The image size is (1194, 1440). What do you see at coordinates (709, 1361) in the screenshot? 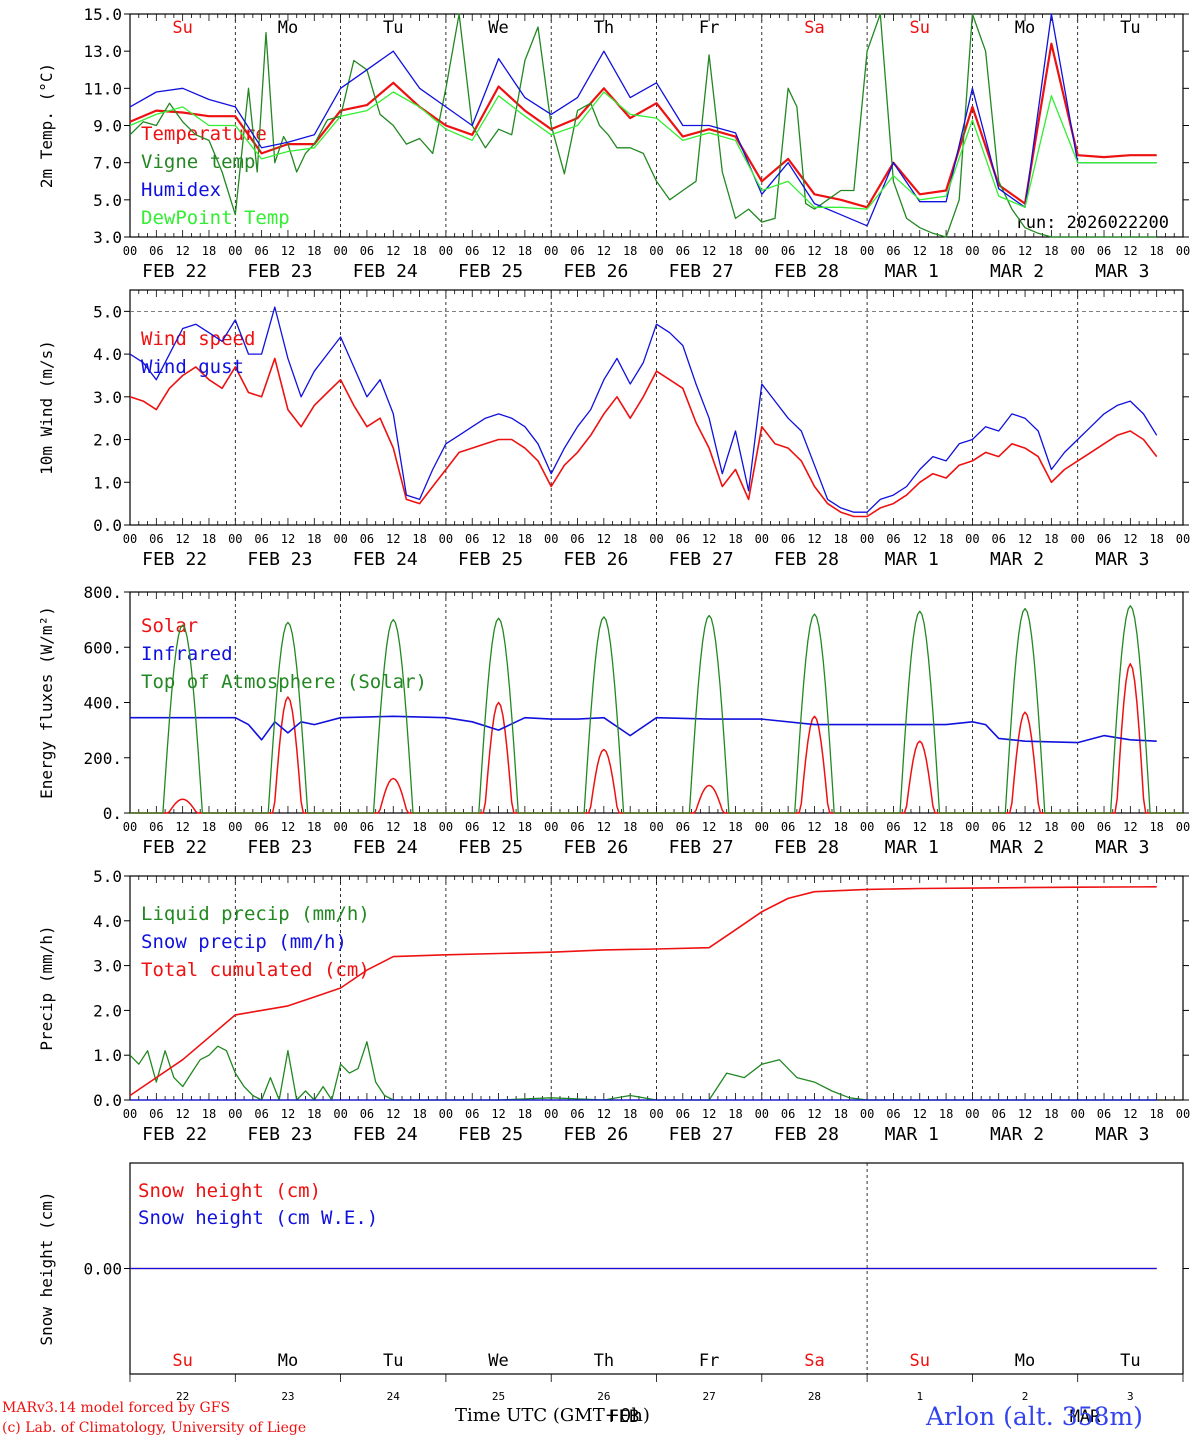
I see `weekday-label: Fr` at bounding box center [709, 1361].